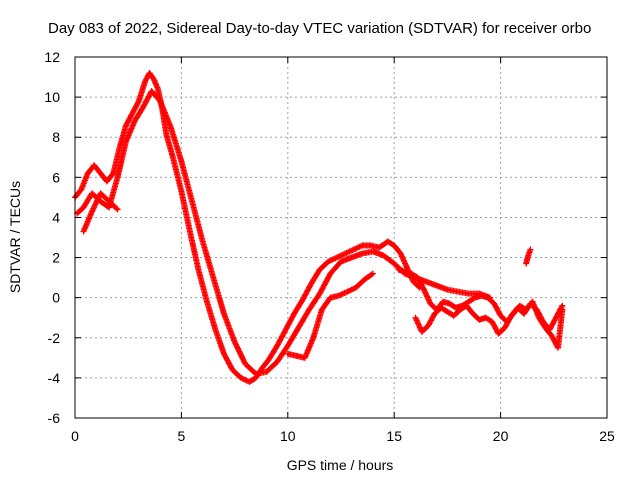 This screenshot has height=480, width=640. Describe the element at coordinates (56, 137) in the screenshot. I see `y-tick-label: 8` at that location.